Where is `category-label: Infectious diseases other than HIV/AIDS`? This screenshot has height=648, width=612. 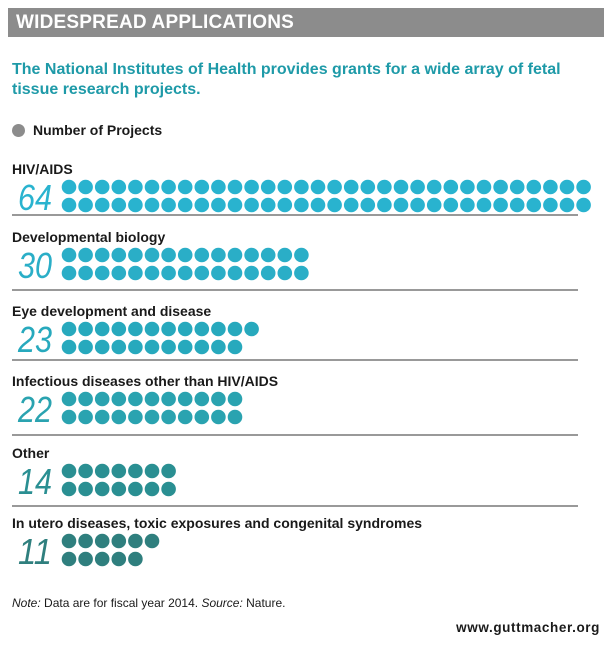
category-label: Infectious diseases other than HIV/AIDS is located at coordinates (145, 381).